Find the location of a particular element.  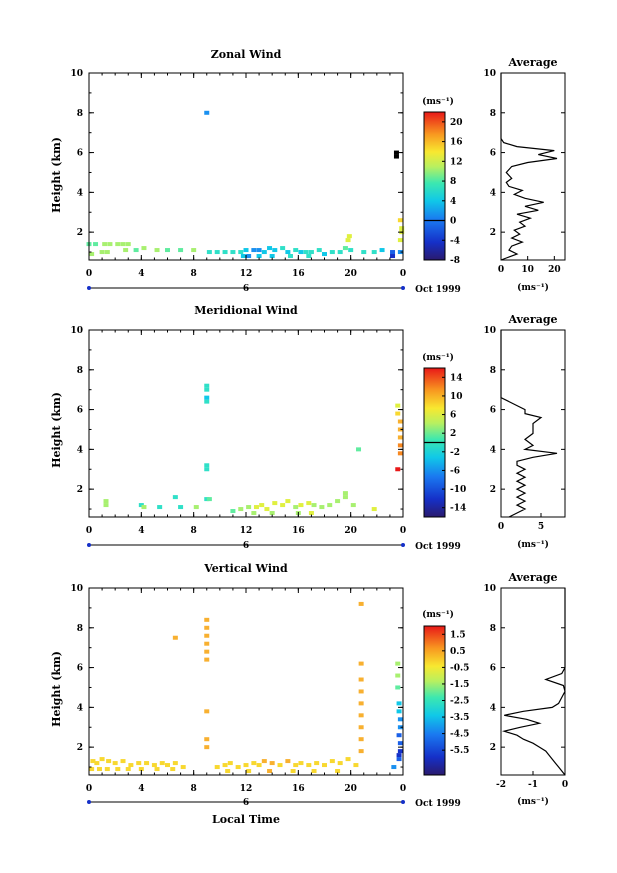

vertical-day-bar: 6 is located at coordinates (246, 803).